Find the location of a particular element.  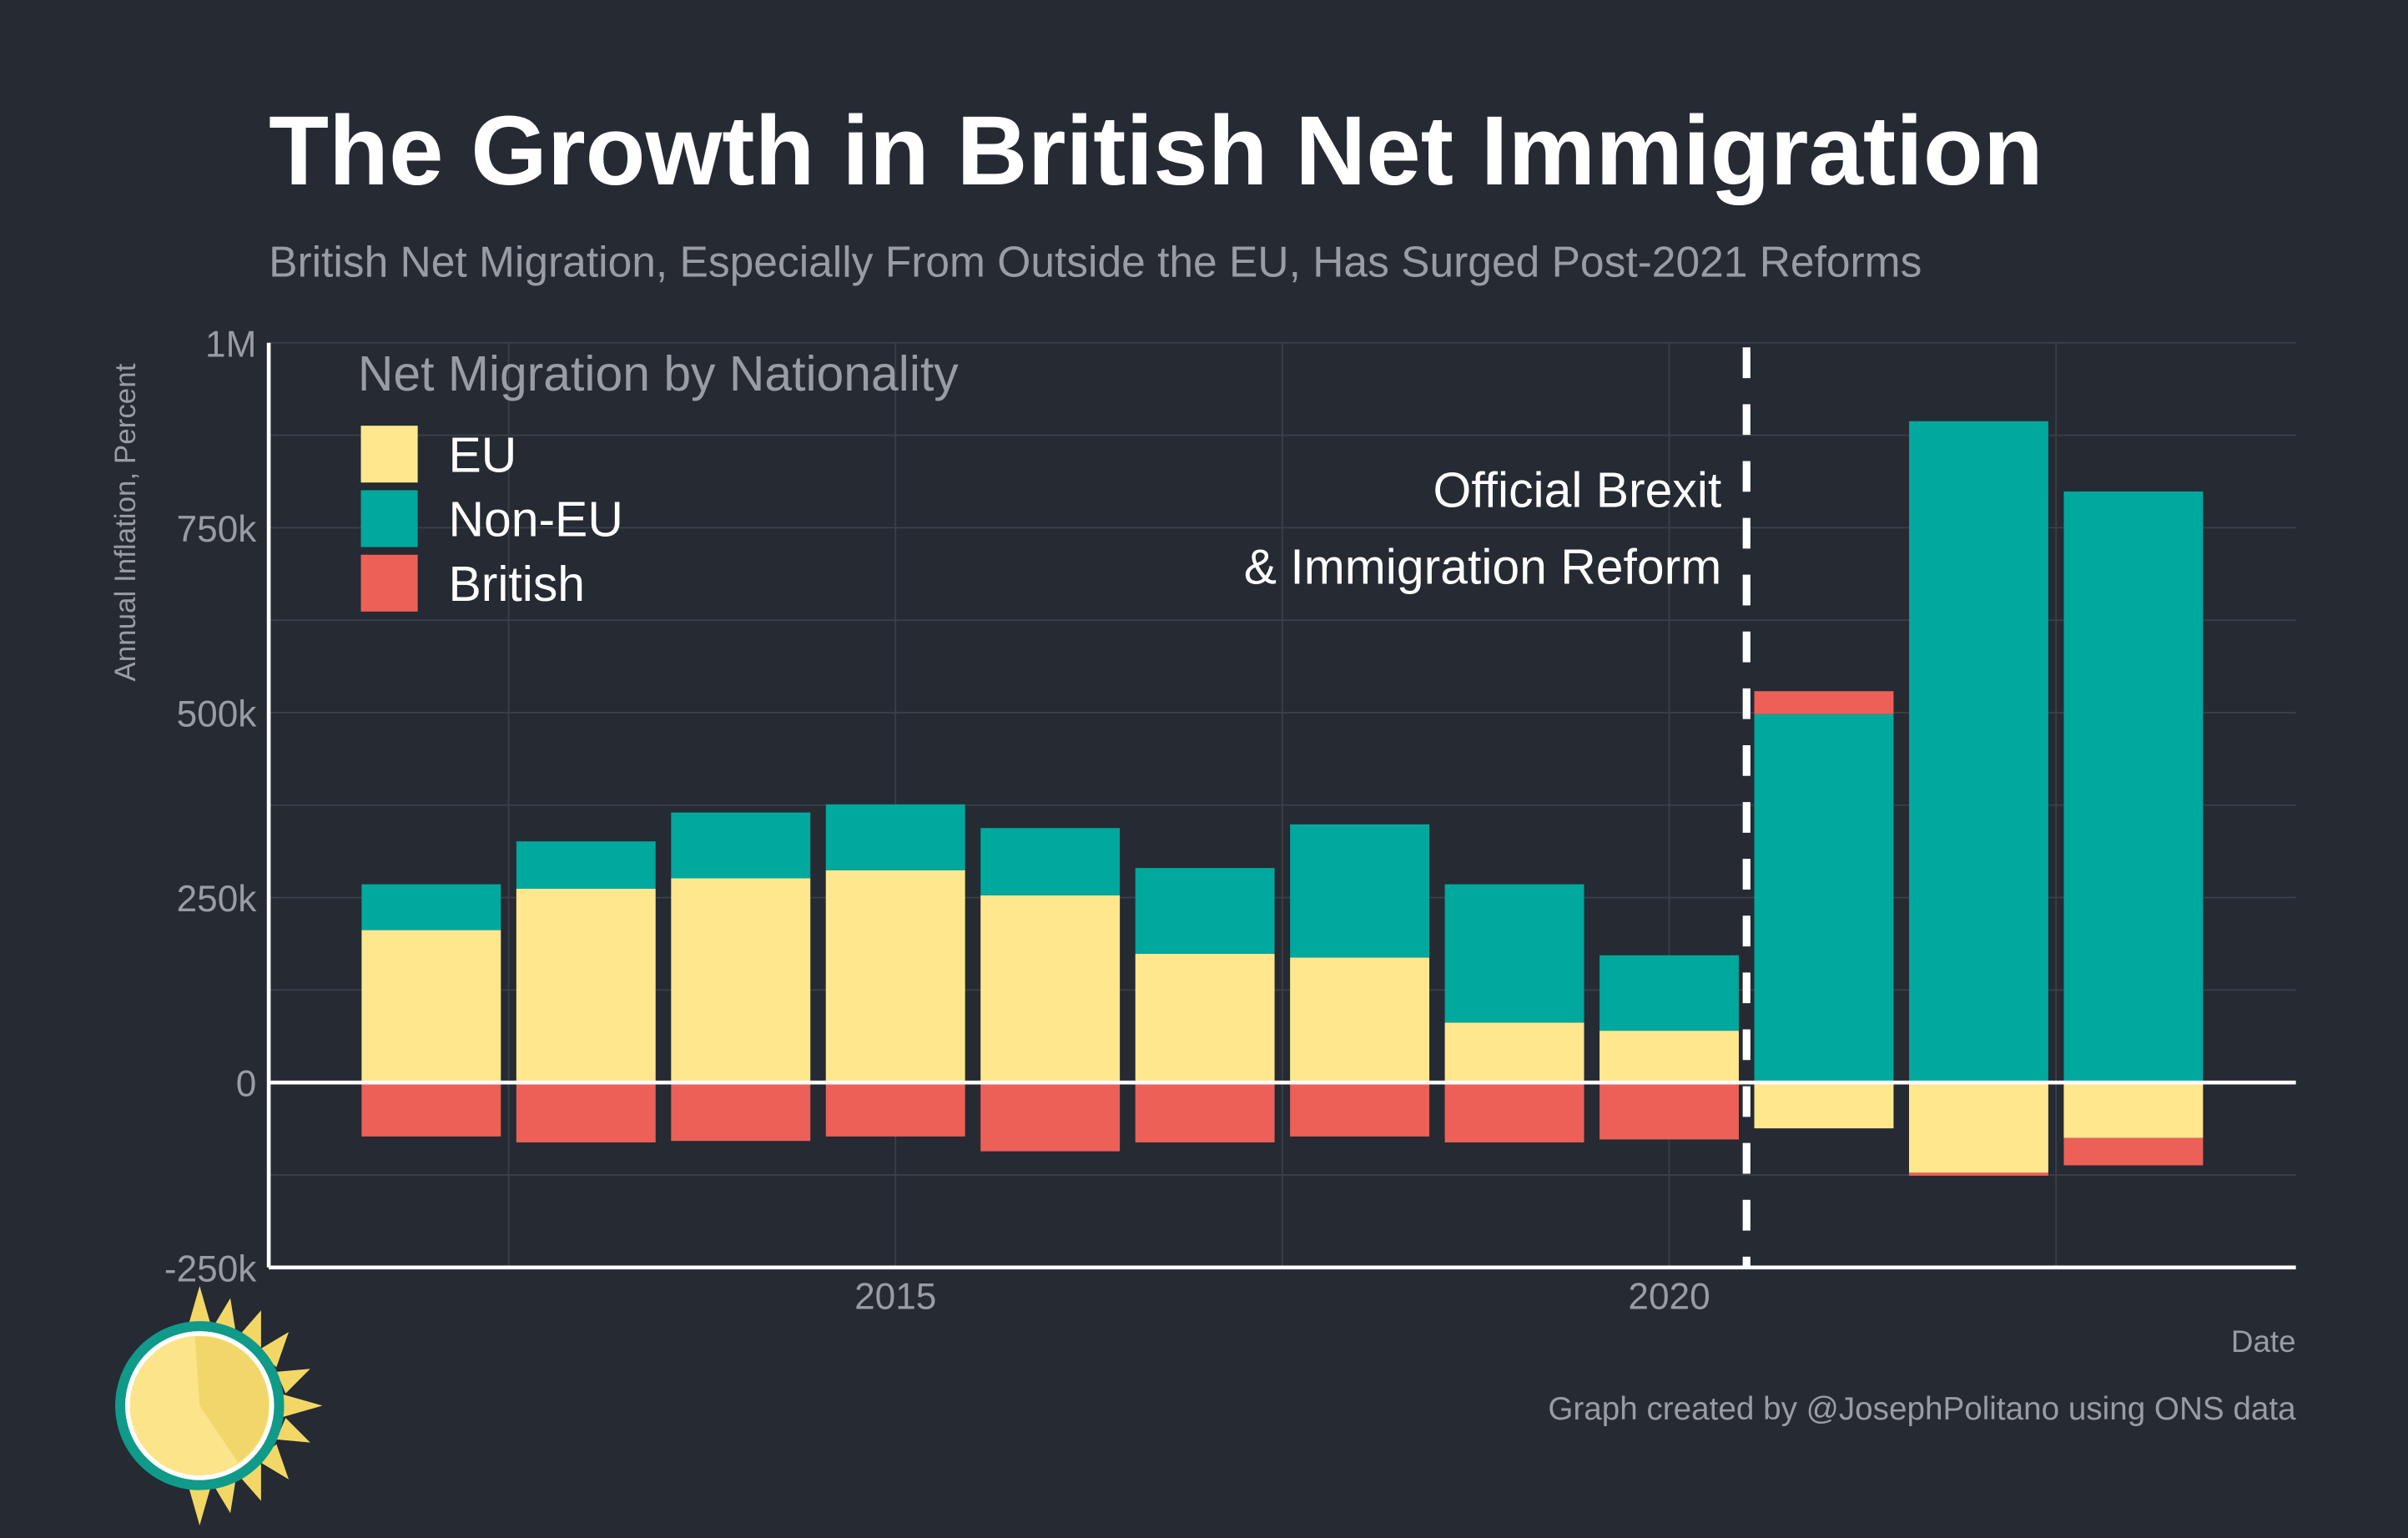

bar-noneu-2021 is located at coordinates (1824, 898).